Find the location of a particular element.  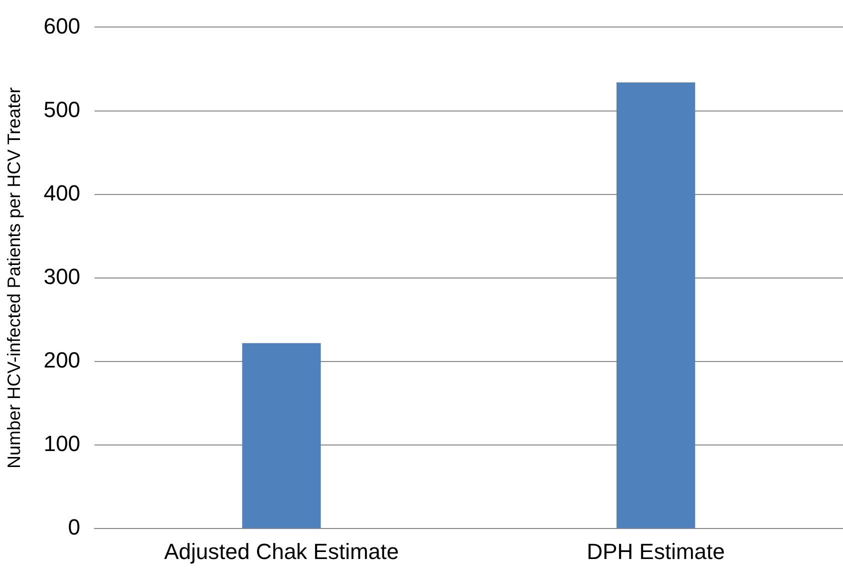

y-tick-label: 0 is located at coordinates (74, 527).